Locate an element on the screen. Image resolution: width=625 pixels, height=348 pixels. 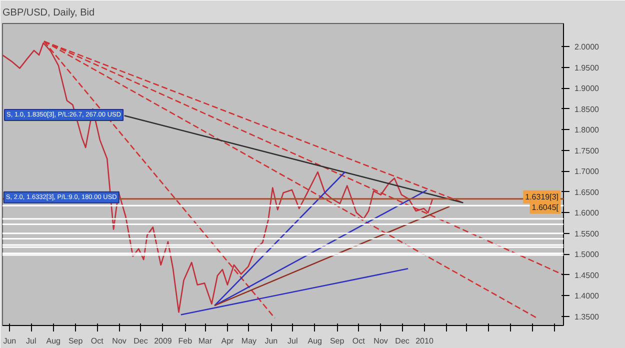
annotation: 1.6319[3] is located at coordinates (542, 197).